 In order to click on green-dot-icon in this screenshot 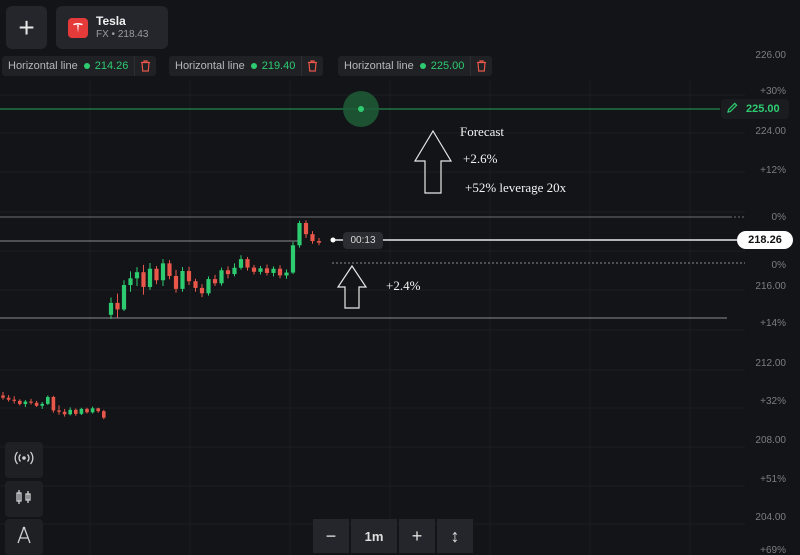, I will do `click(86, 66)`.